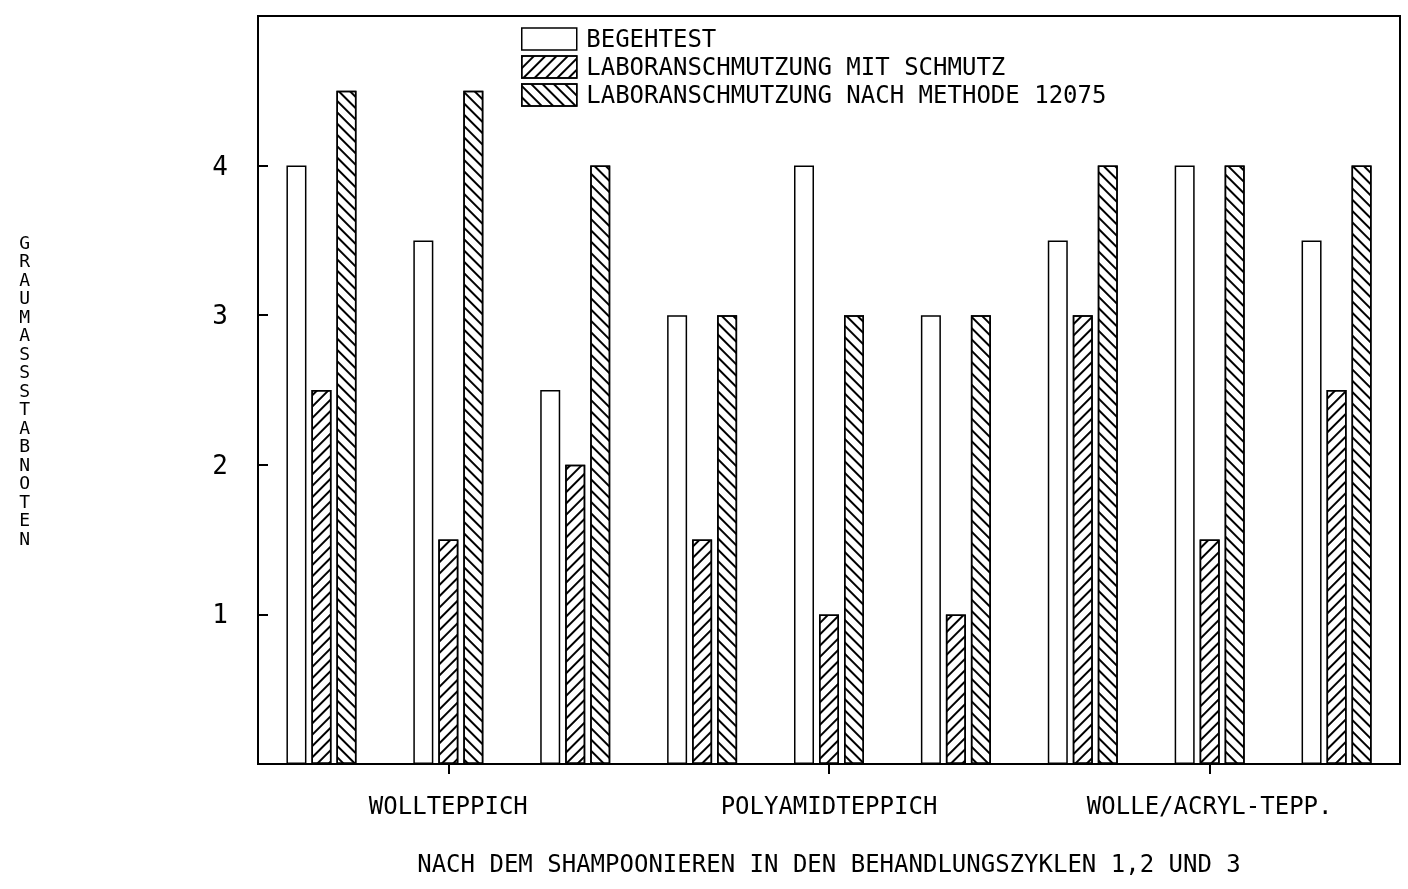 The image size is (1408, 889). I want to click on x-tick-label: POLYAMIDTEPPICH, so click(829, 806).